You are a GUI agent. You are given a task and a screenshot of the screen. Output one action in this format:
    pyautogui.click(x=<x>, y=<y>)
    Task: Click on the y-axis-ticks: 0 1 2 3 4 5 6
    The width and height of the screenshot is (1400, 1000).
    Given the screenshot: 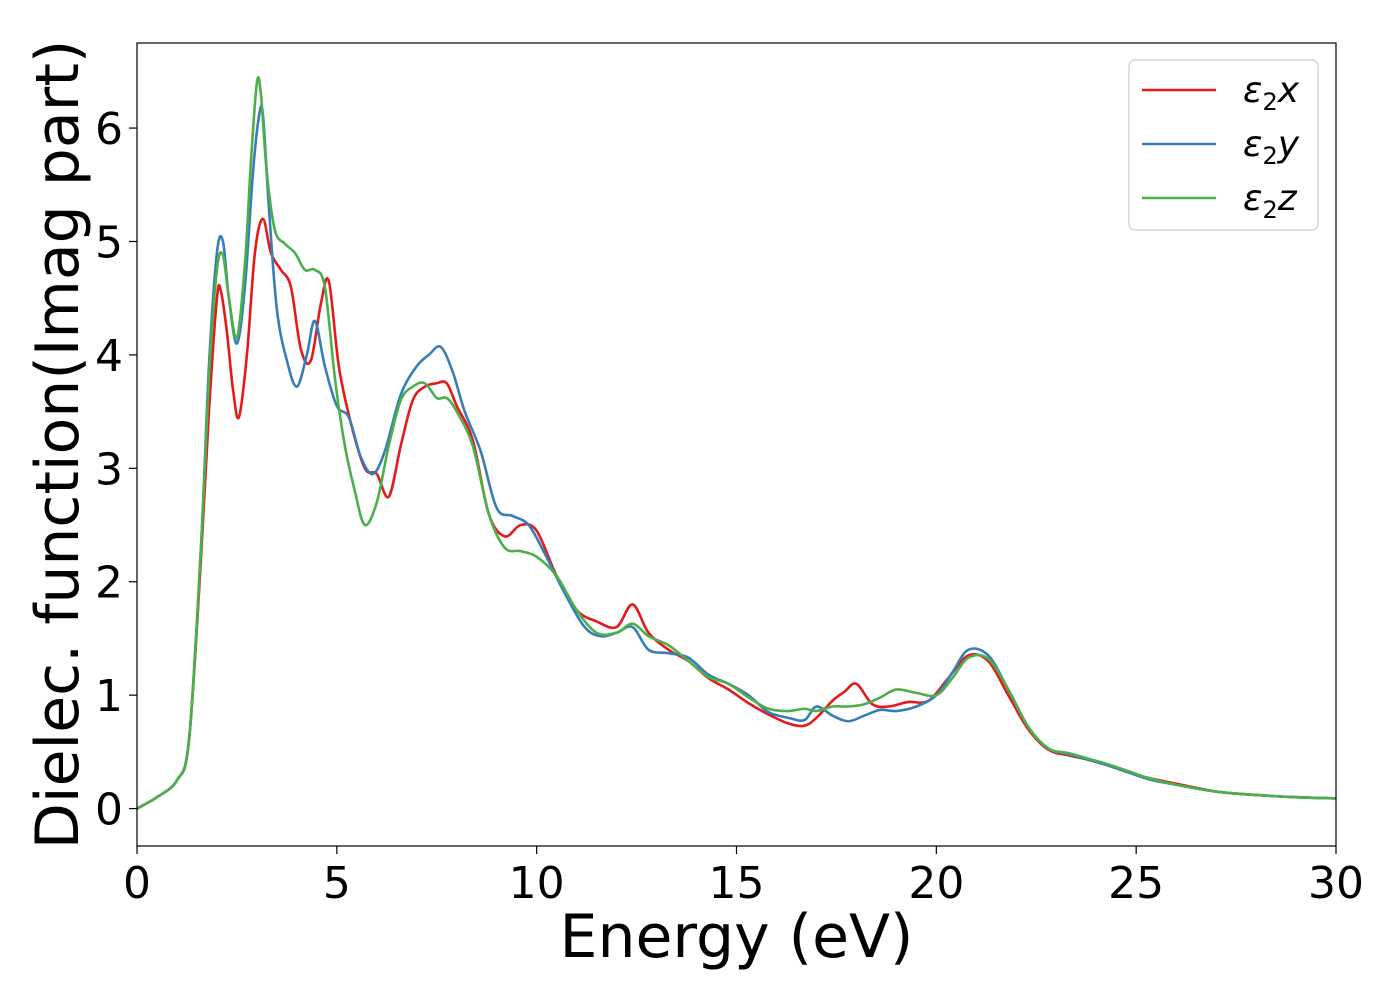 What is the action you would take?
    pyautogui.click(x=116, y=470)
    